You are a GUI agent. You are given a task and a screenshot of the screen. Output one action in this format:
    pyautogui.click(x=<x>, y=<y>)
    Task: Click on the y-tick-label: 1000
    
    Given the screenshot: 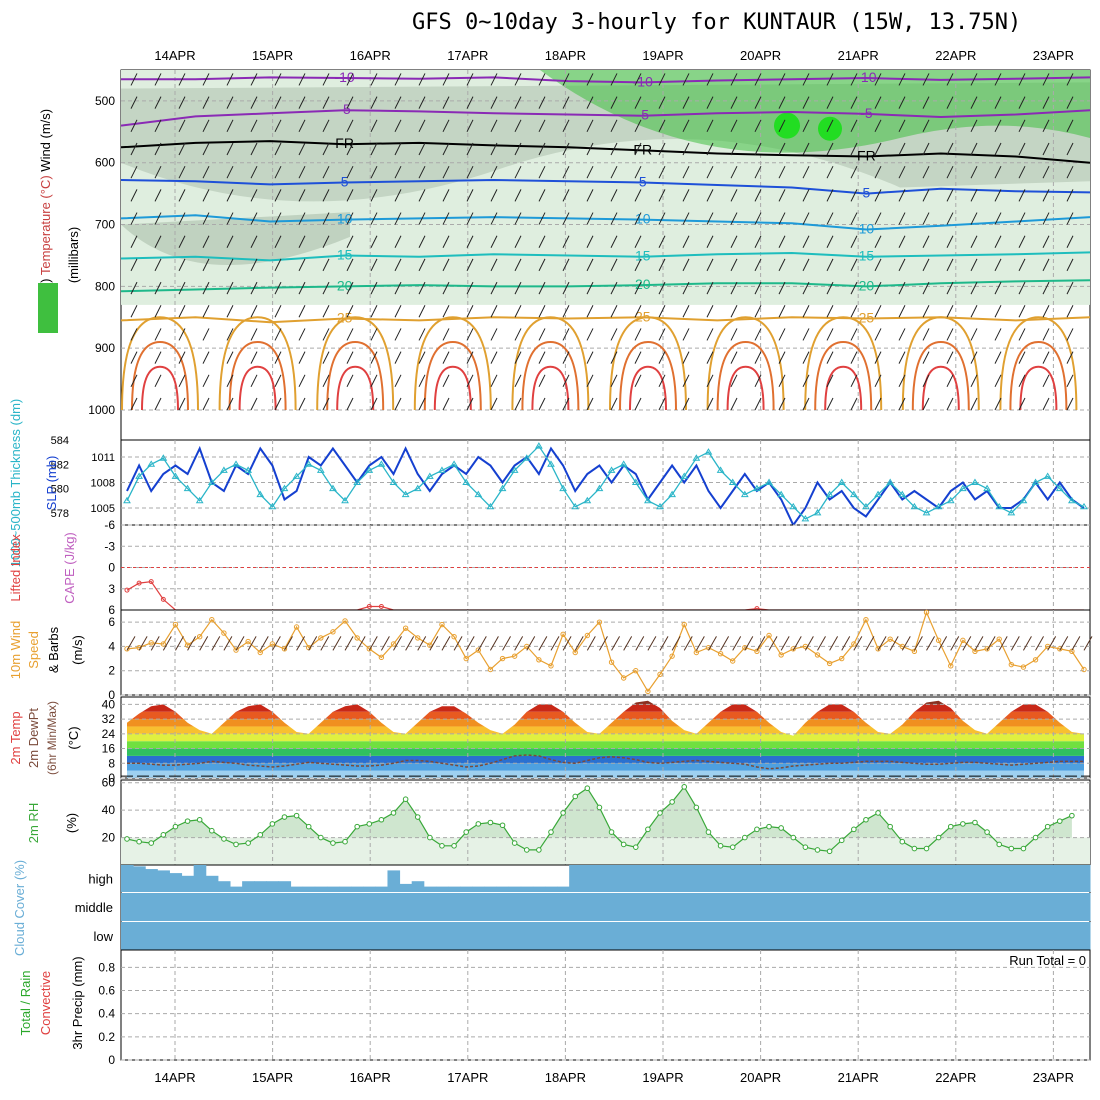 What is the action you would take?
    pyautogui.click(x=101, y=410)
    